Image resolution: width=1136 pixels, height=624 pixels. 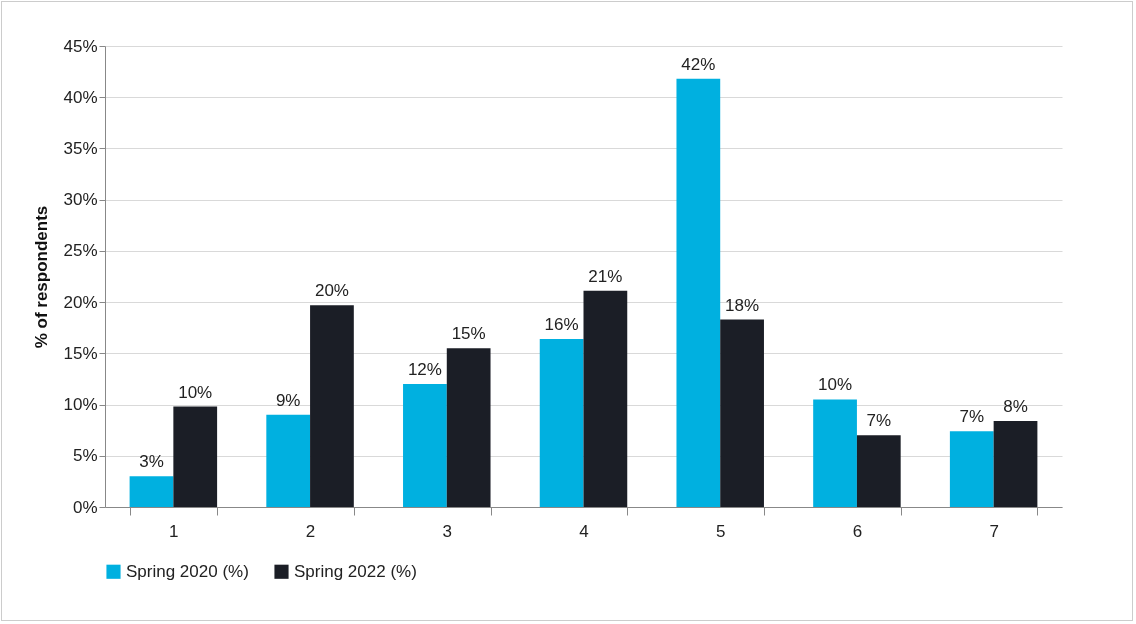 What do you see at coordinates (742, 305) in the screenshot?
I see `data-label: 18%` at bounding box center [742, 305].